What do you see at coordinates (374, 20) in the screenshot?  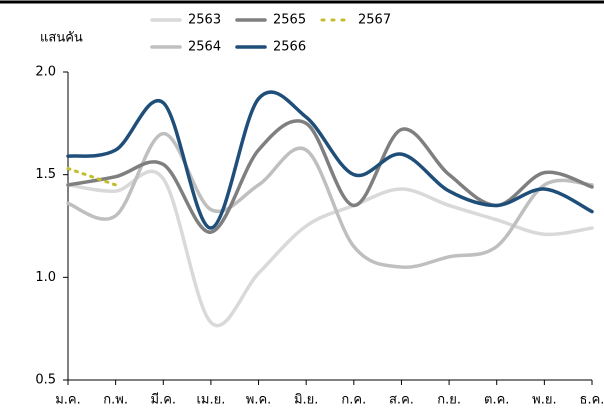 I see `legend-label: 2567` at bounding box center [374, 20].